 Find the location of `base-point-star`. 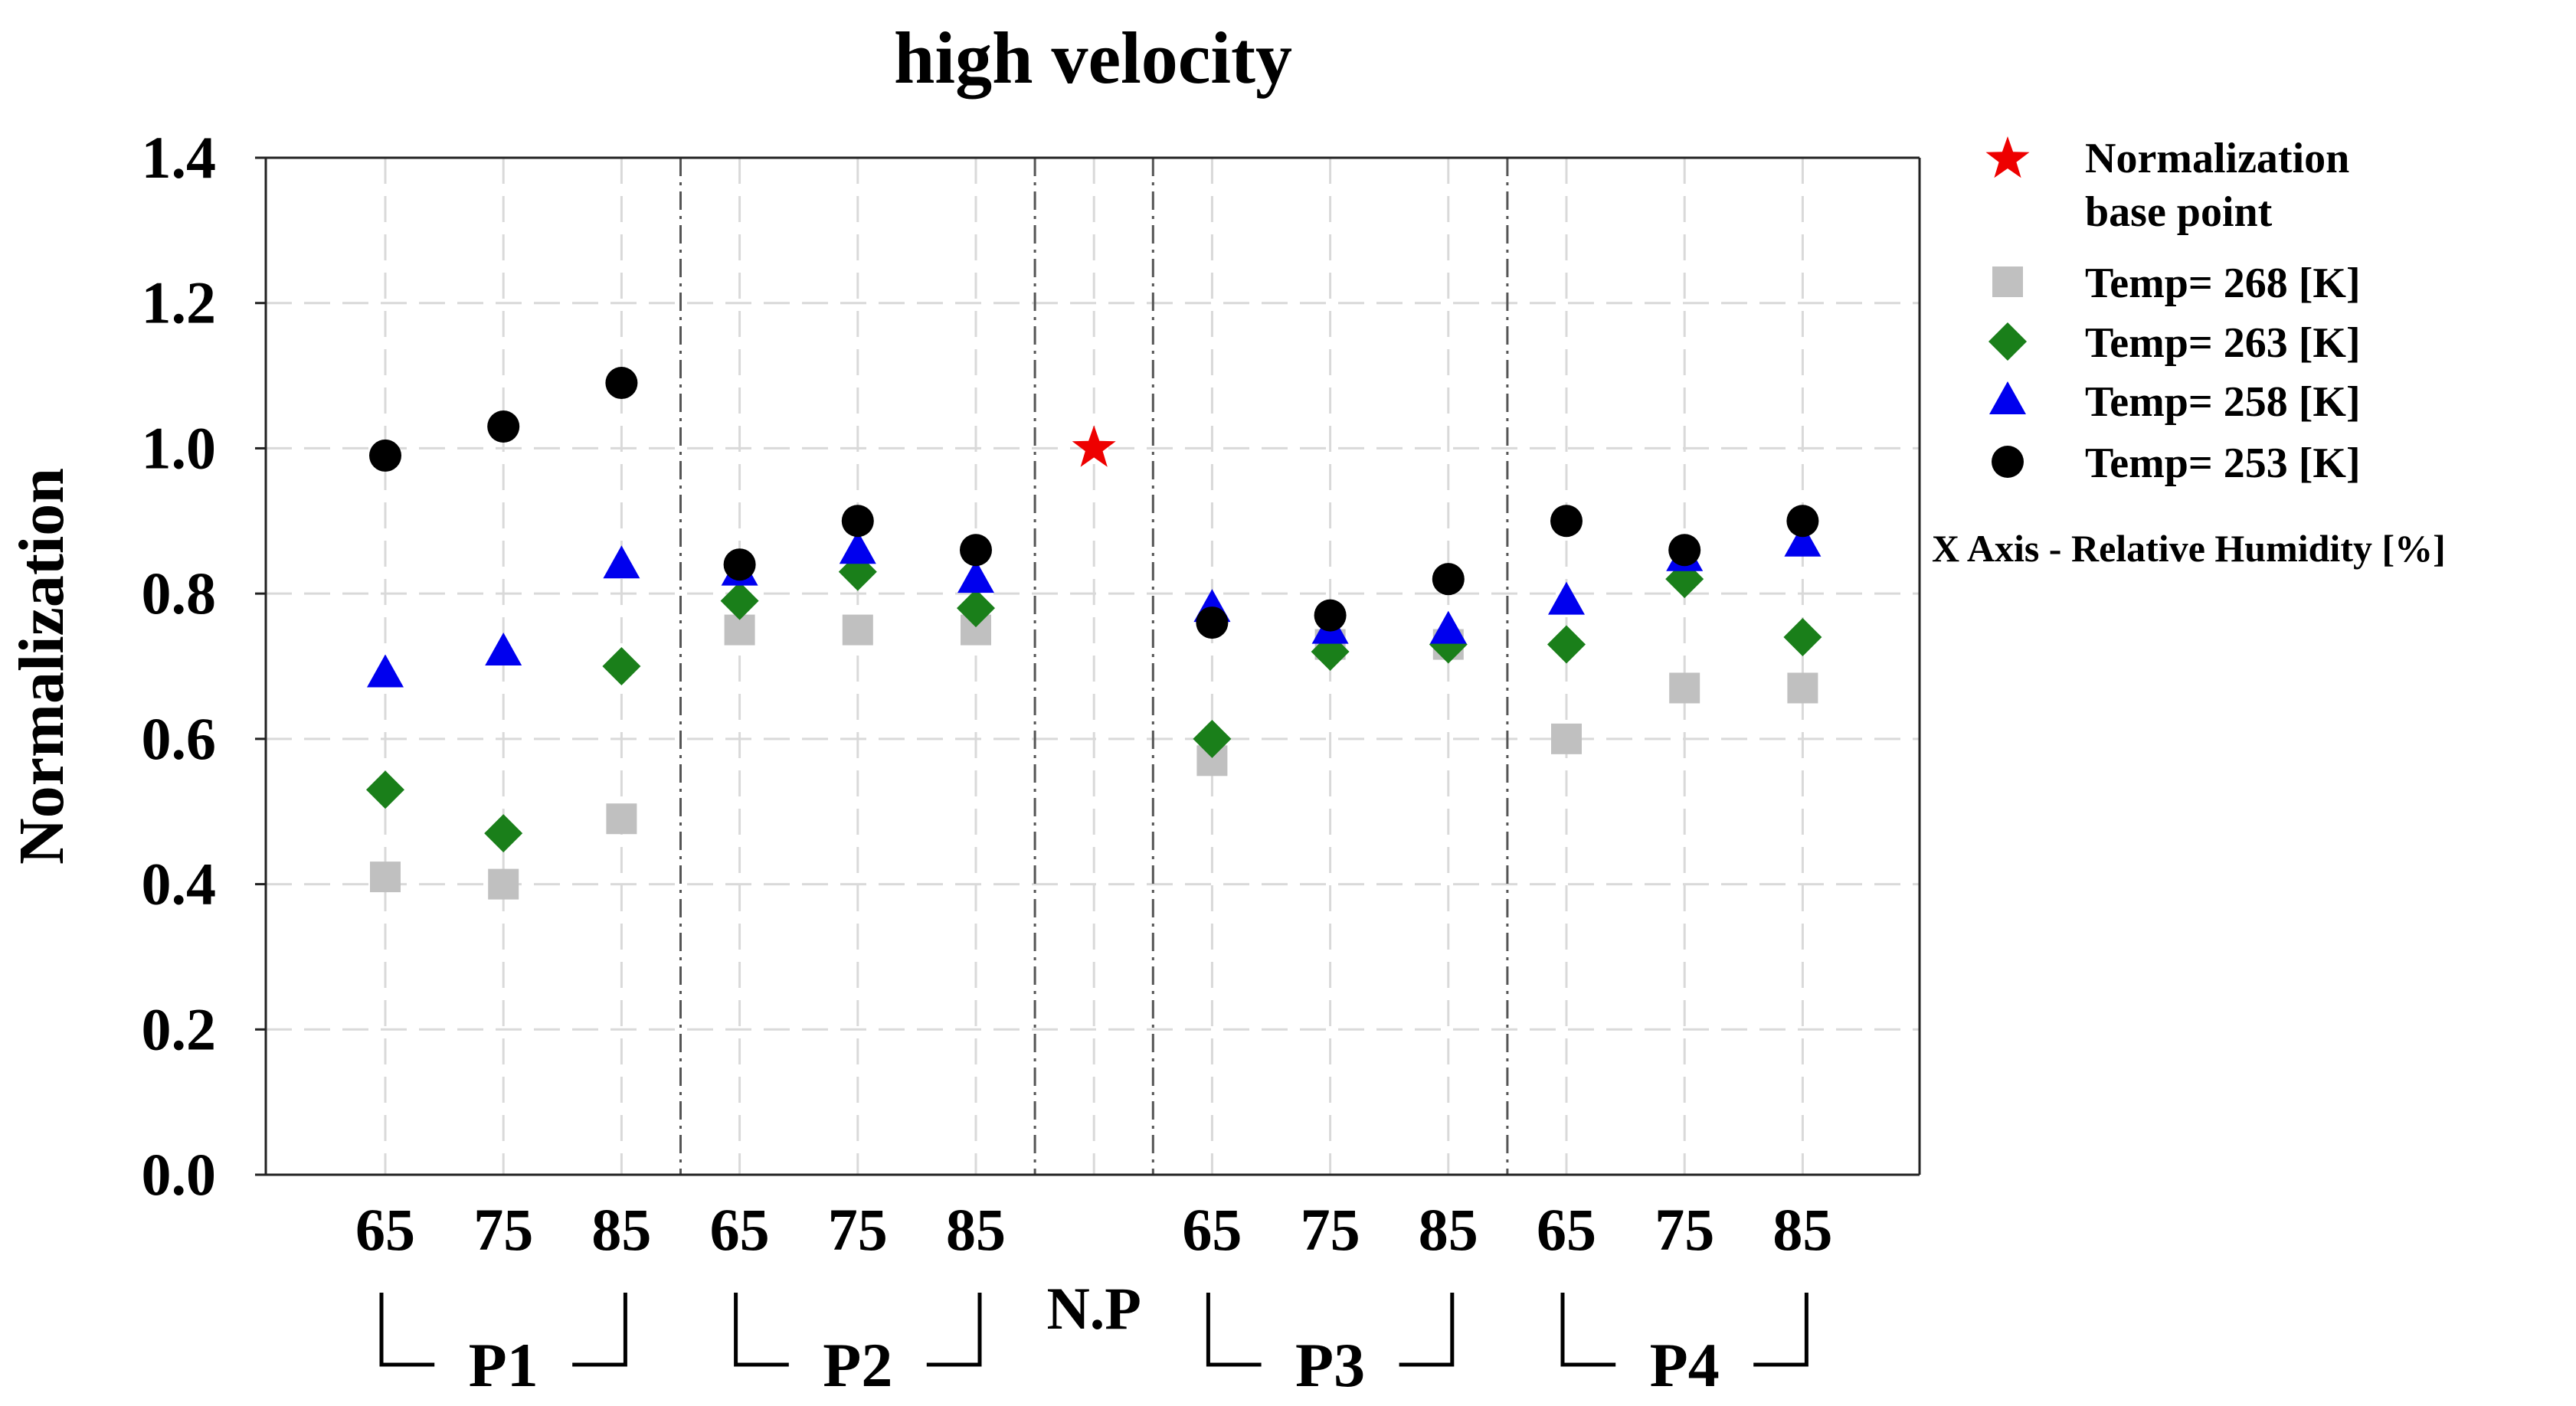

base-point-star is located at coordinates (1094, 446).